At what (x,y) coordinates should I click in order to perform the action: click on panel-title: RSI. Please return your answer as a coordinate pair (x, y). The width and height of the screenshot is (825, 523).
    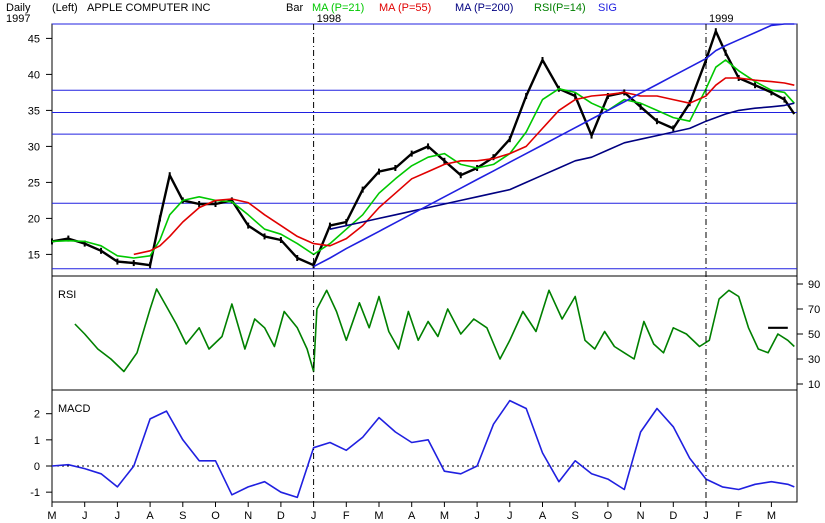
    Looking at the image, I should click on (67, 295).